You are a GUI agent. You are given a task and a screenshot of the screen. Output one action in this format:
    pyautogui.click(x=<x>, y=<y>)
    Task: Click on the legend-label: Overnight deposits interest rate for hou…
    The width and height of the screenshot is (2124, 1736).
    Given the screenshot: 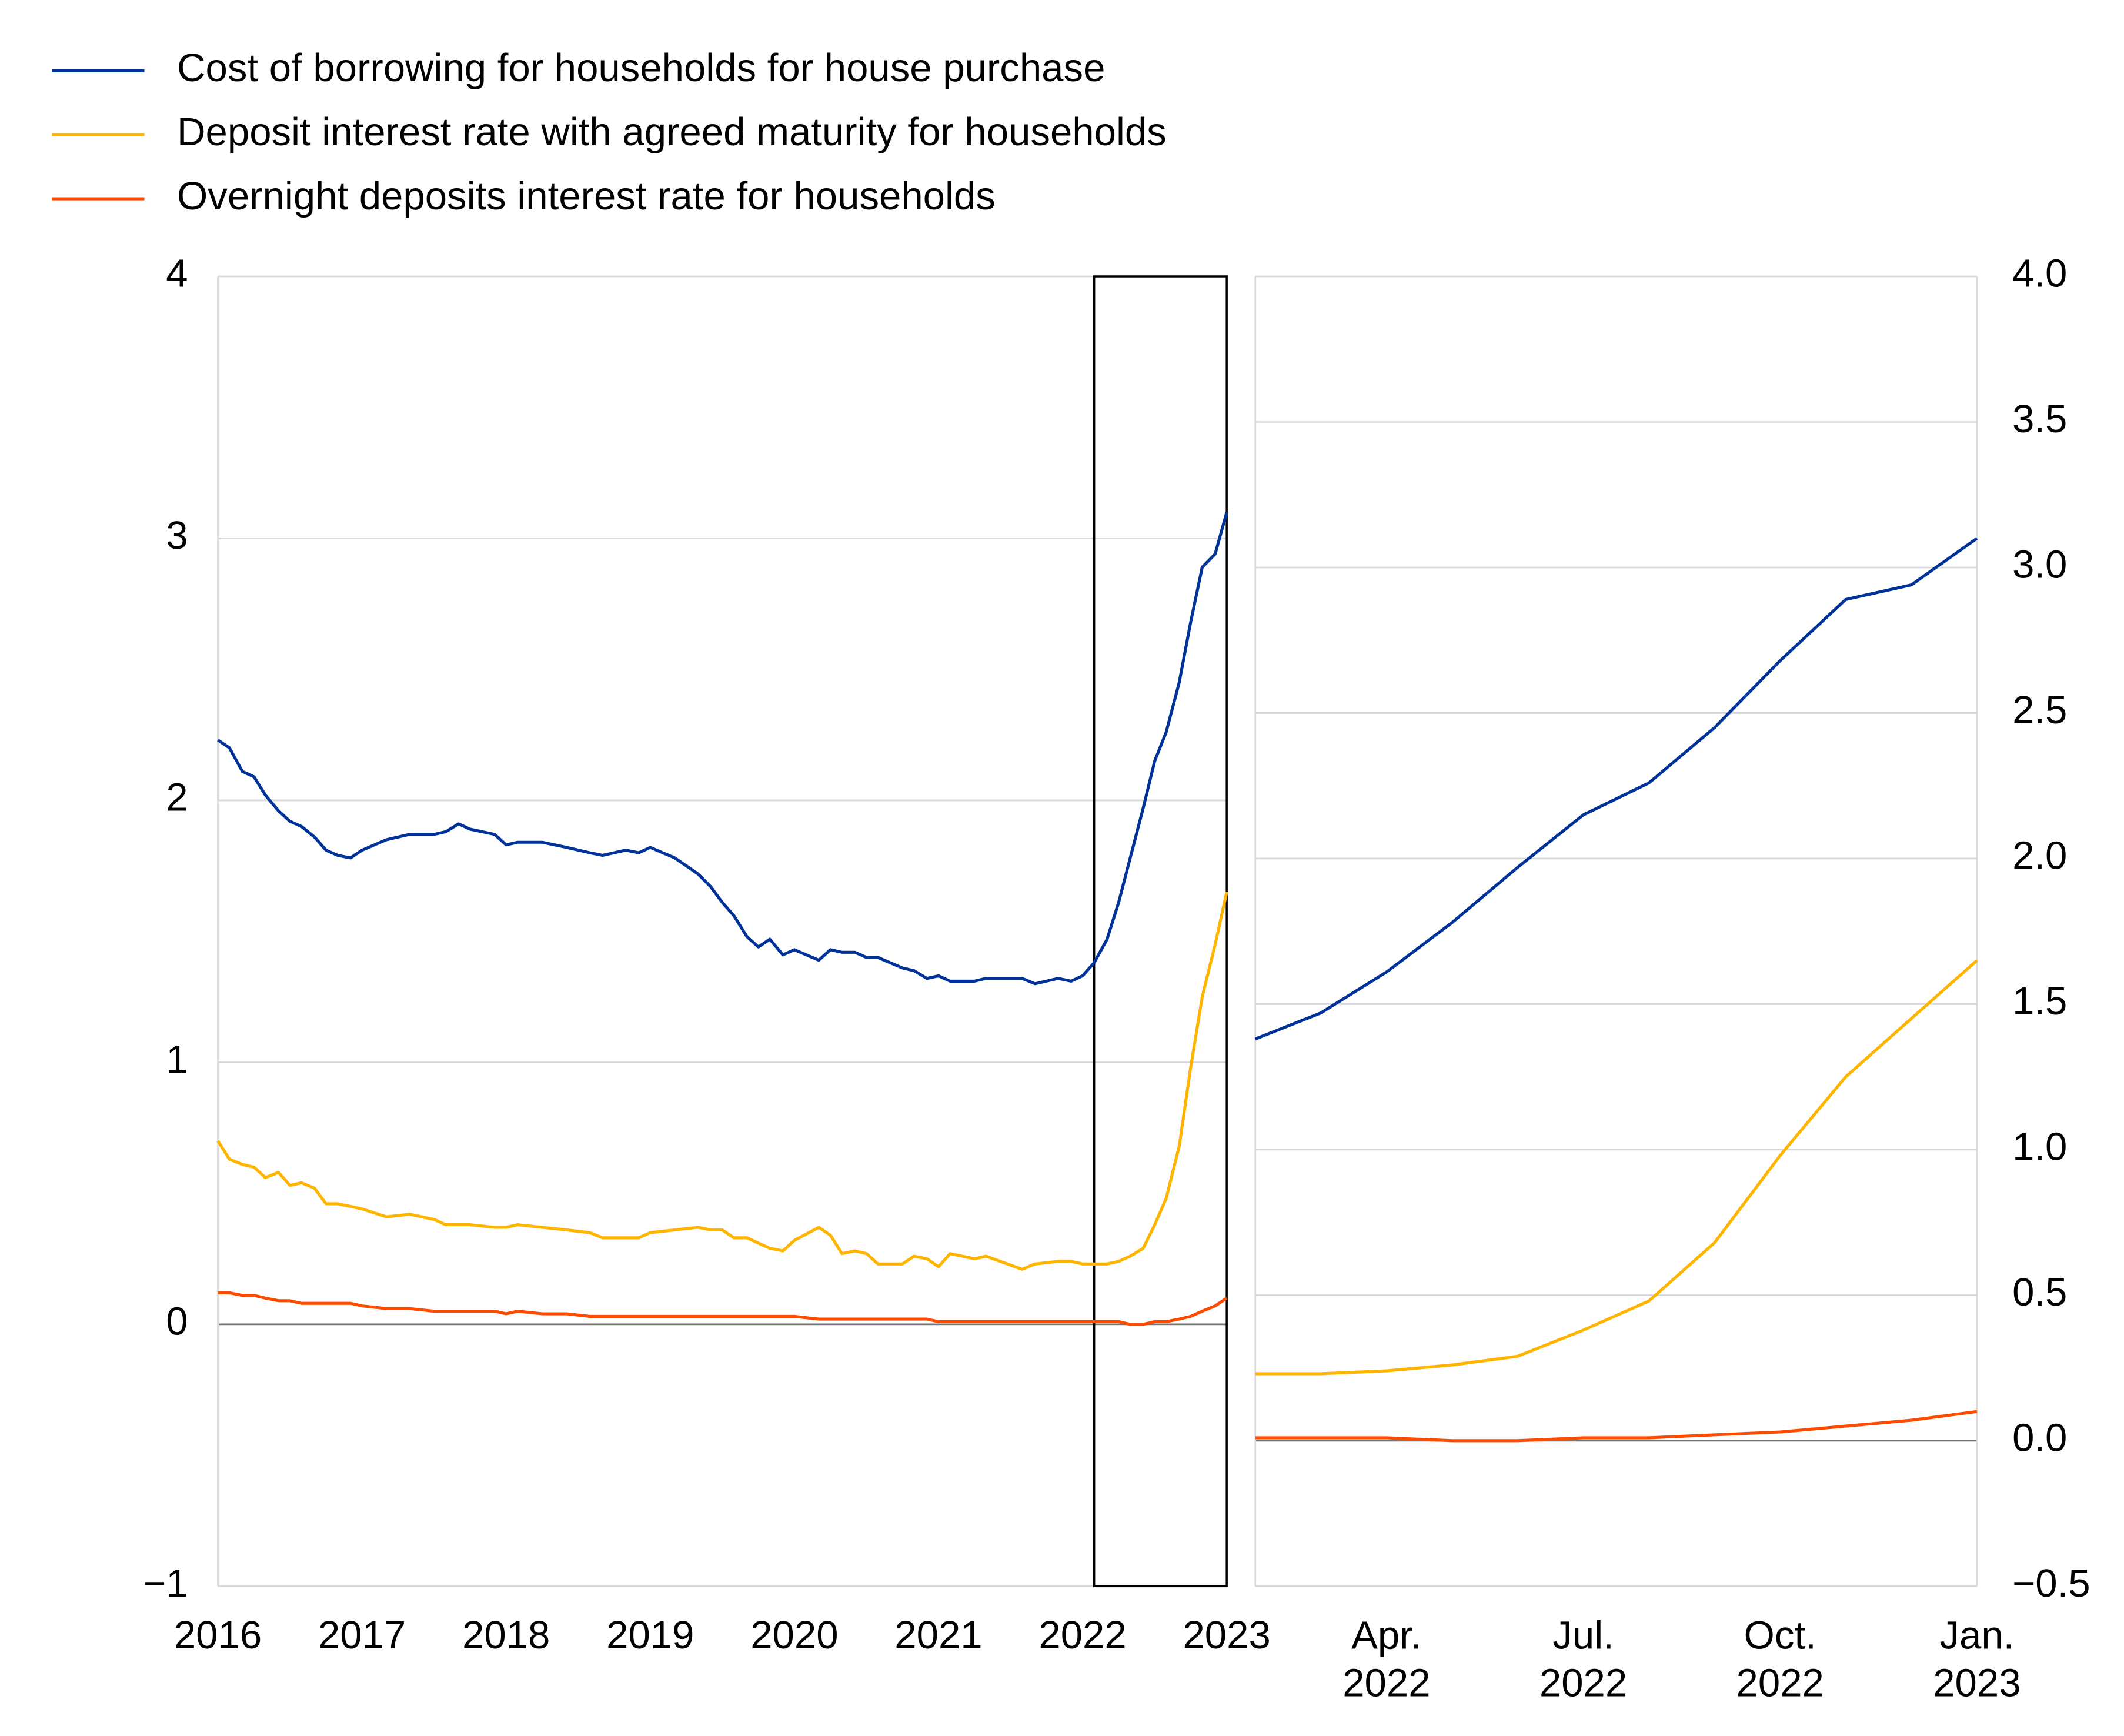 What is the action you would take?
    pyautogui.click(x=586, y=196)
    